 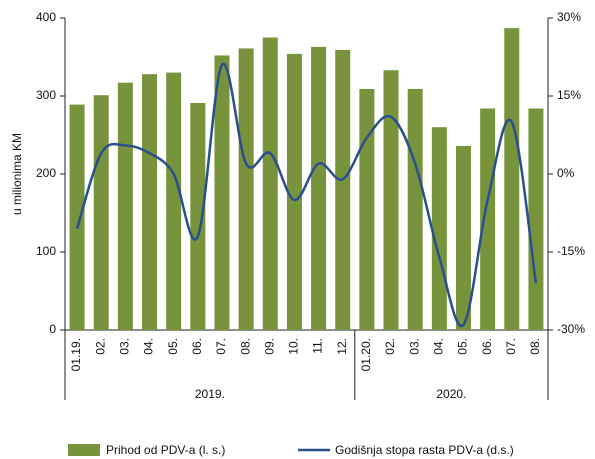 I want to click on x-tick-label: 01.19., so click(x=76, y=354).